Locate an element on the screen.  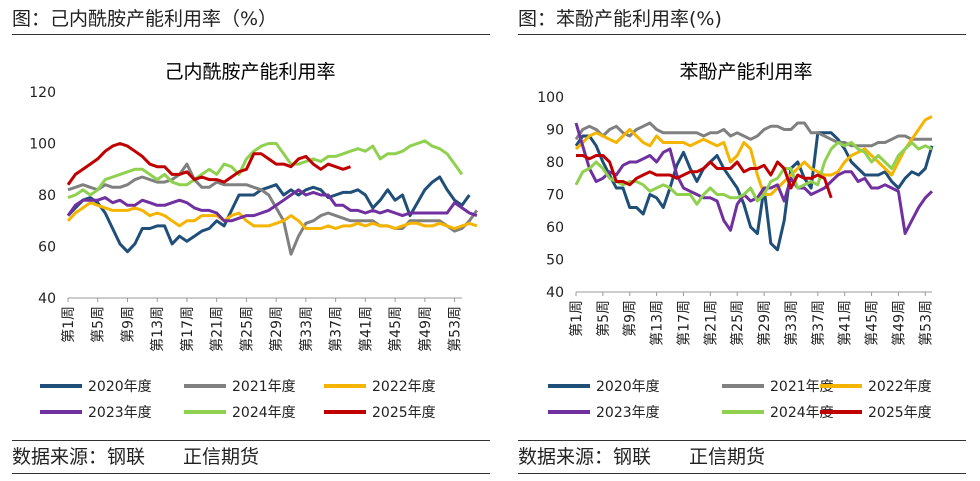
left-header: 图：己内酰胺产能利用率（%） is located at coordinates (251, 19).